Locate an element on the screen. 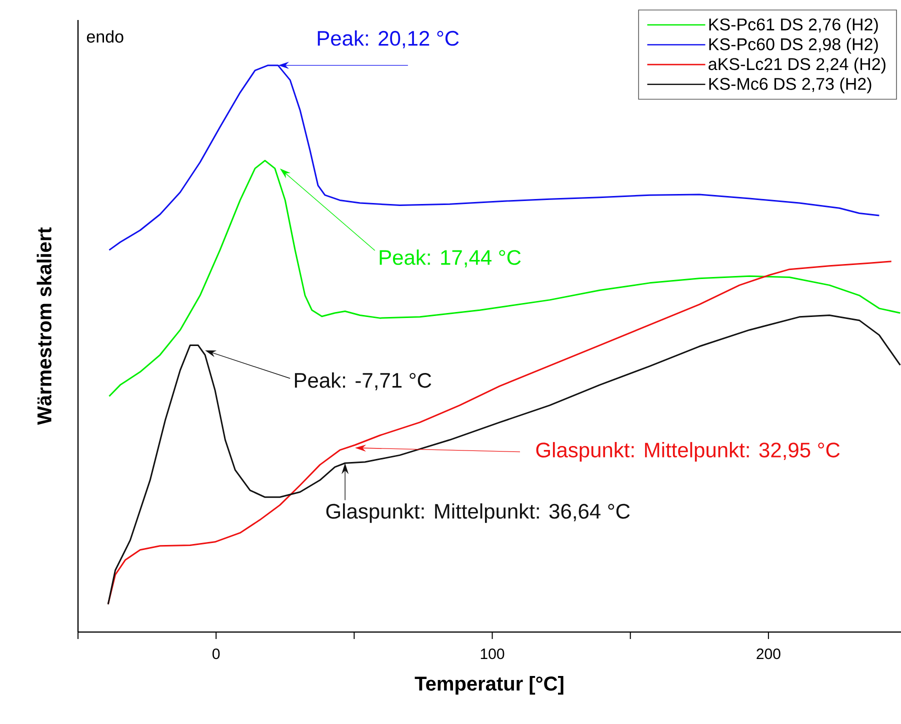 The image size is (901, 724). annotation: Glaspunkt: Mittelpunkt: 32,95 °C is located at coordinates (688, 452).